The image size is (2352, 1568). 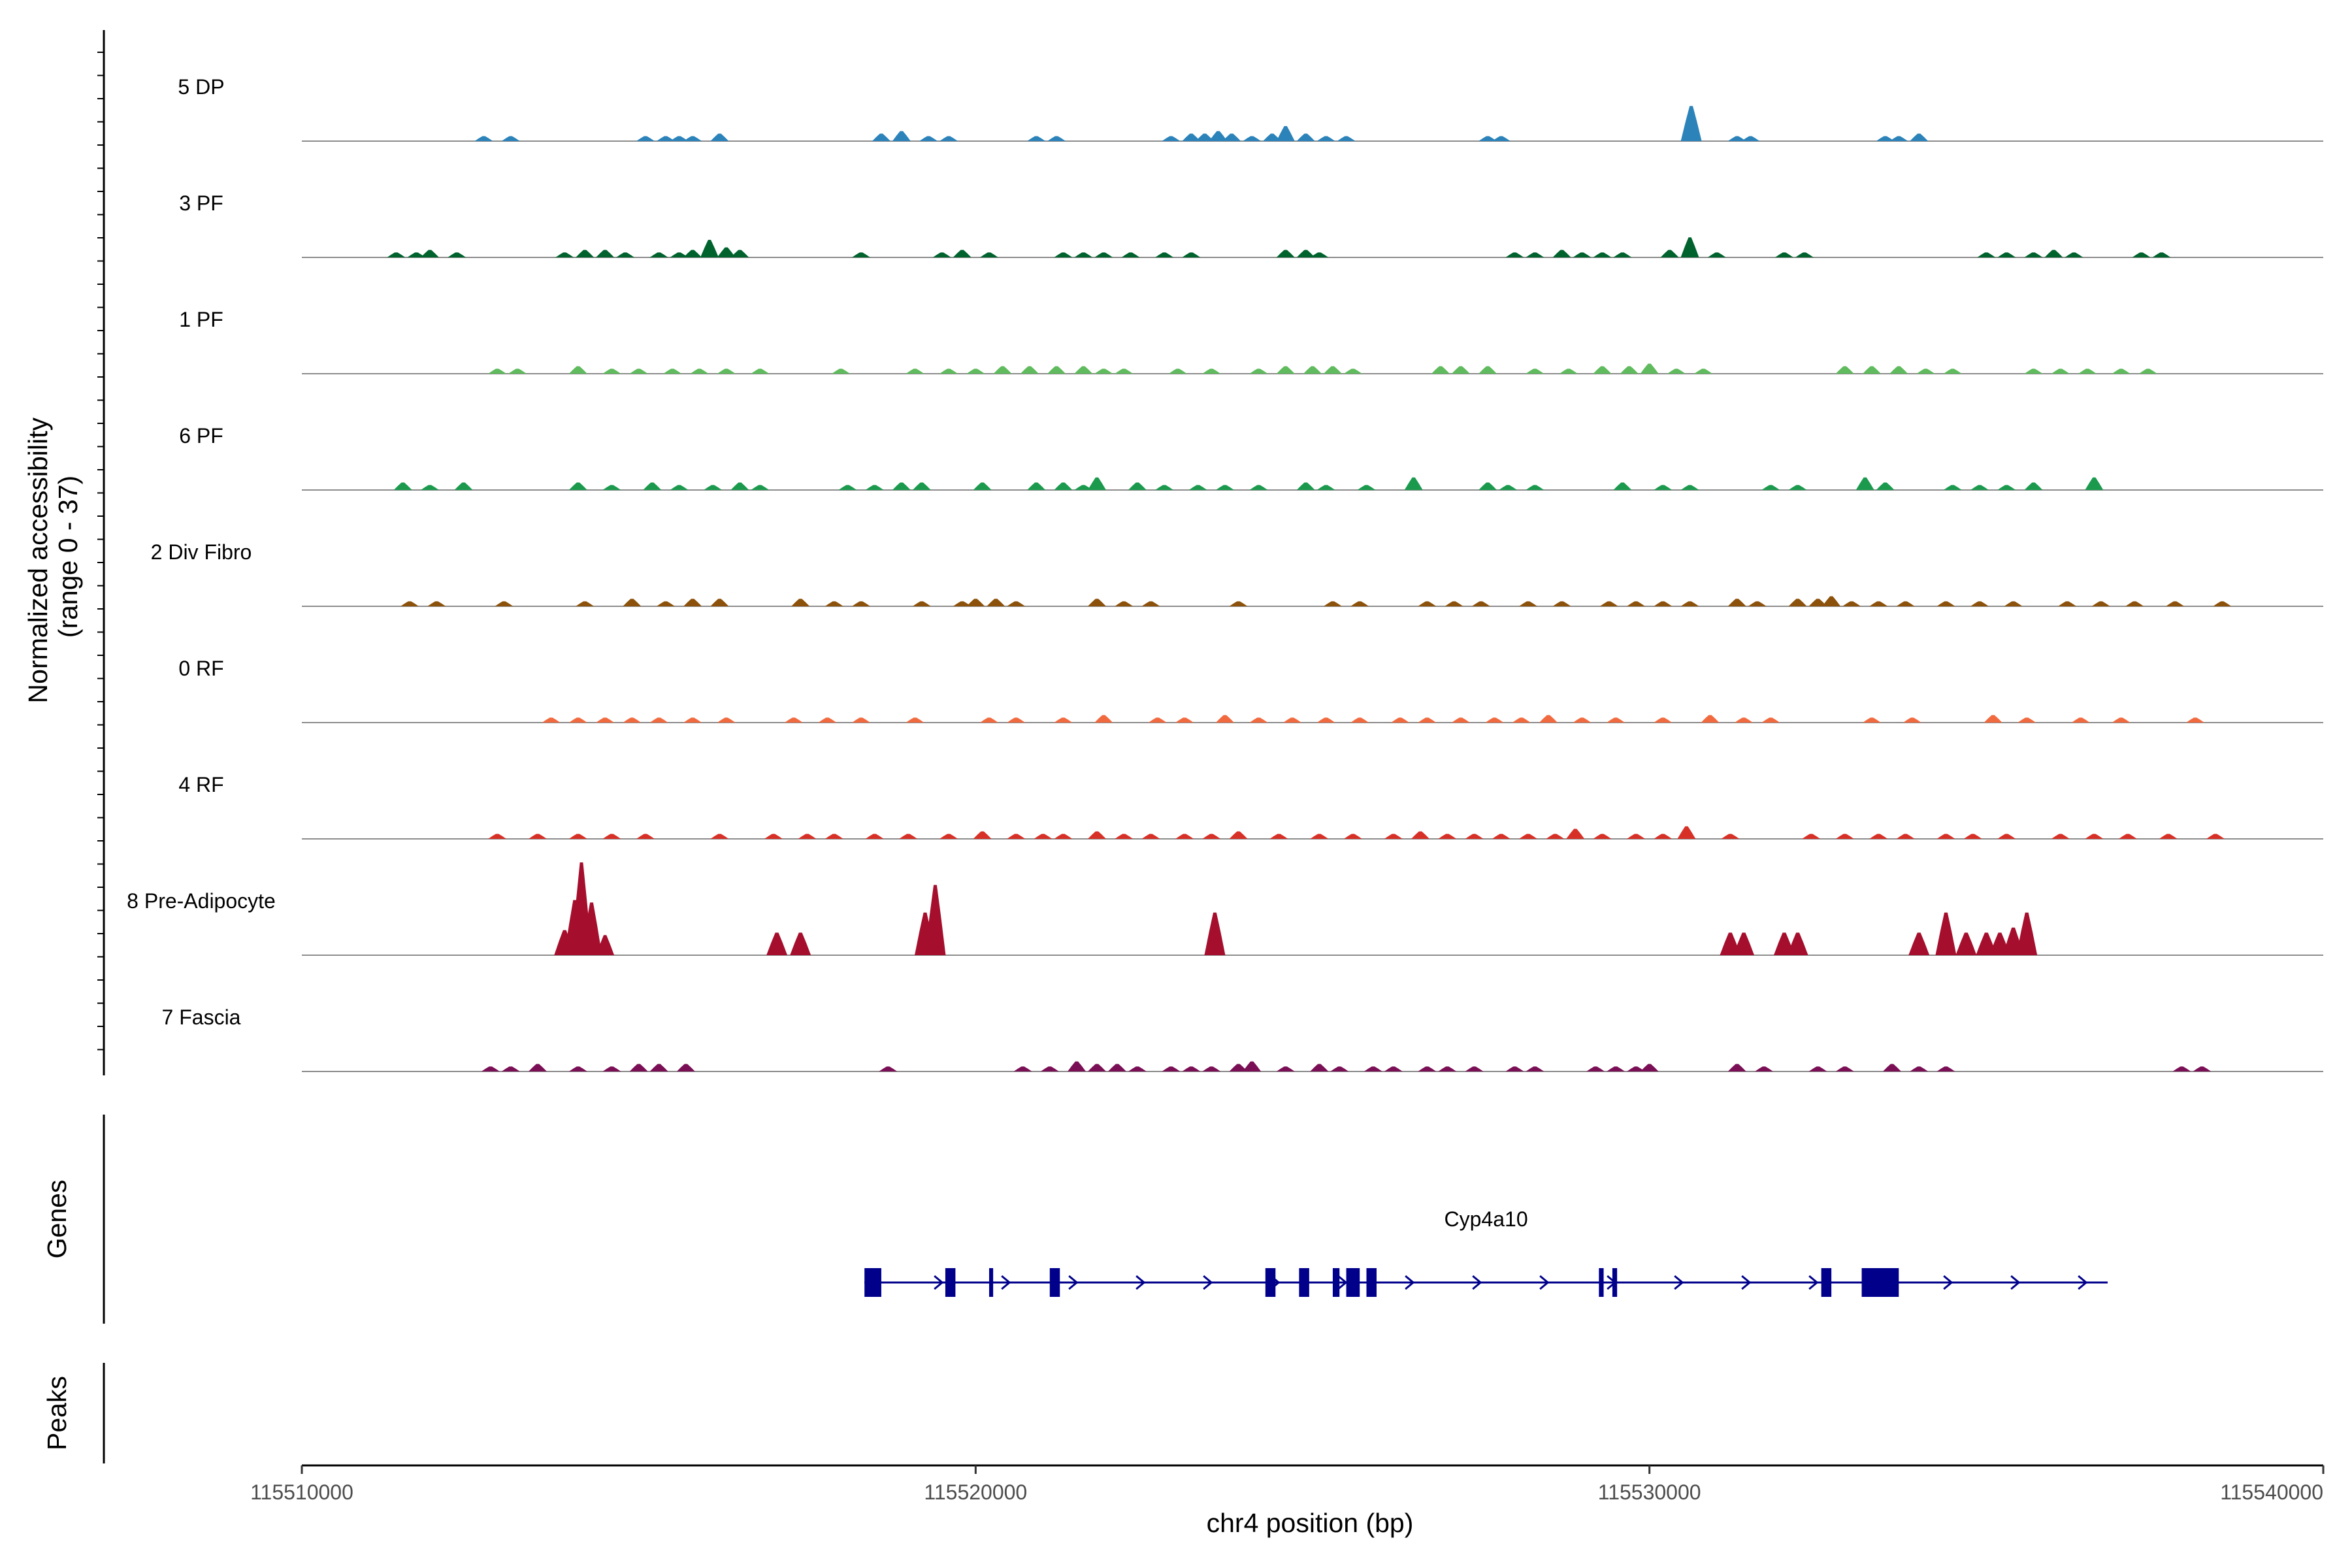 I want to click on track-label: 2 Div Fibro, so click(x=201, y=552).